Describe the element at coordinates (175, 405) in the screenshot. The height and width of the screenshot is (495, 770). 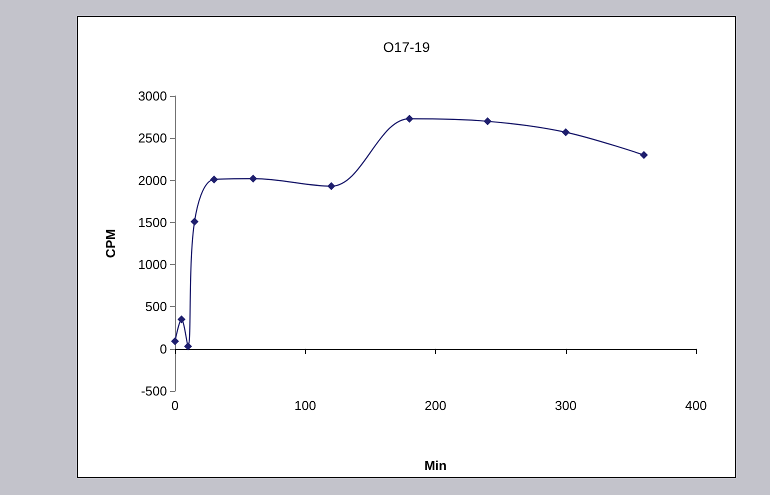
I see `x-tick-label: 0` at that location.